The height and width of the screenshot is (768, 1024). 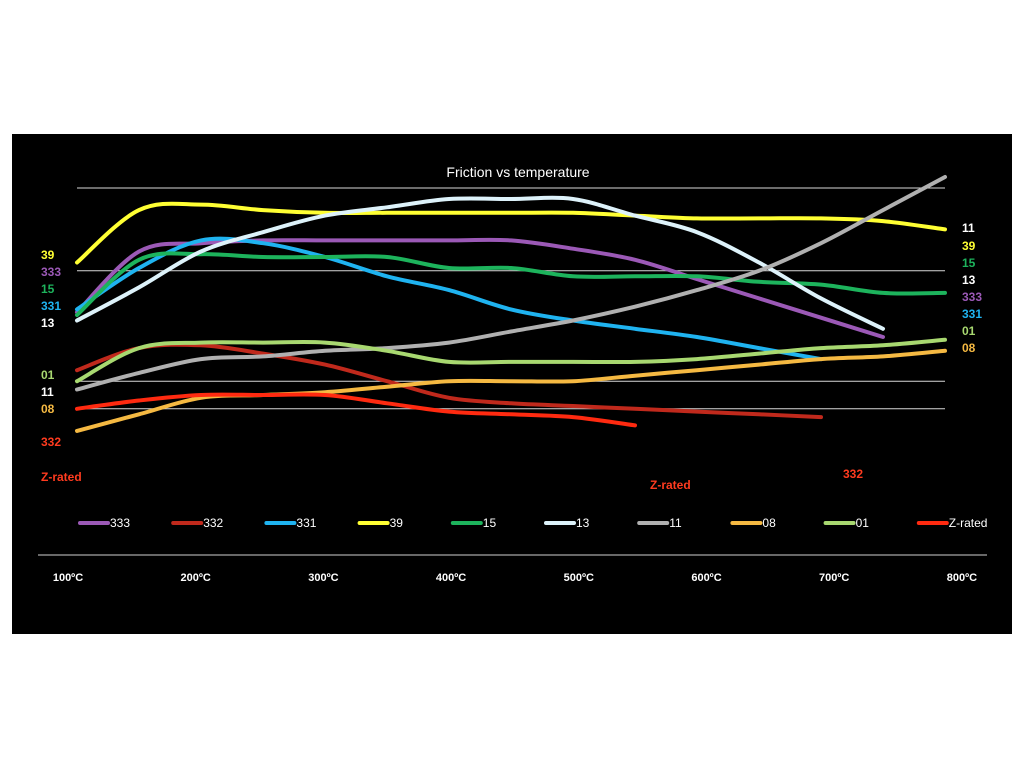 What do you see at coordinates (675, 523) in the screenshot?
I see `legend-item: 11` at bounding box center [675, 523].